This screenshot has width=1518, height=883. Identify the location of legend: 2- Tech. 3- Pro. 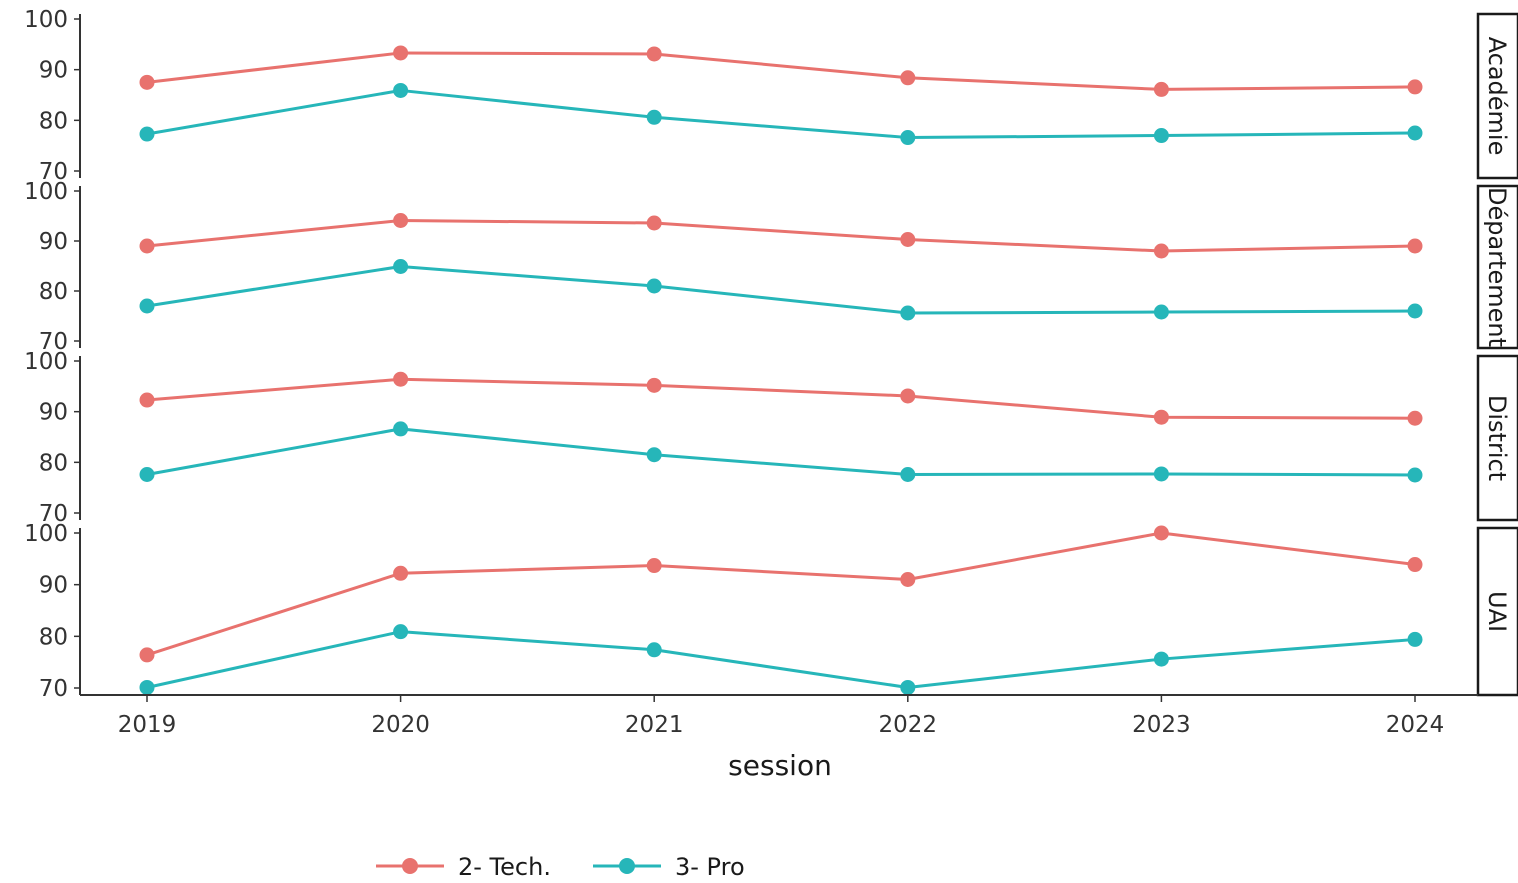
(560, 867).